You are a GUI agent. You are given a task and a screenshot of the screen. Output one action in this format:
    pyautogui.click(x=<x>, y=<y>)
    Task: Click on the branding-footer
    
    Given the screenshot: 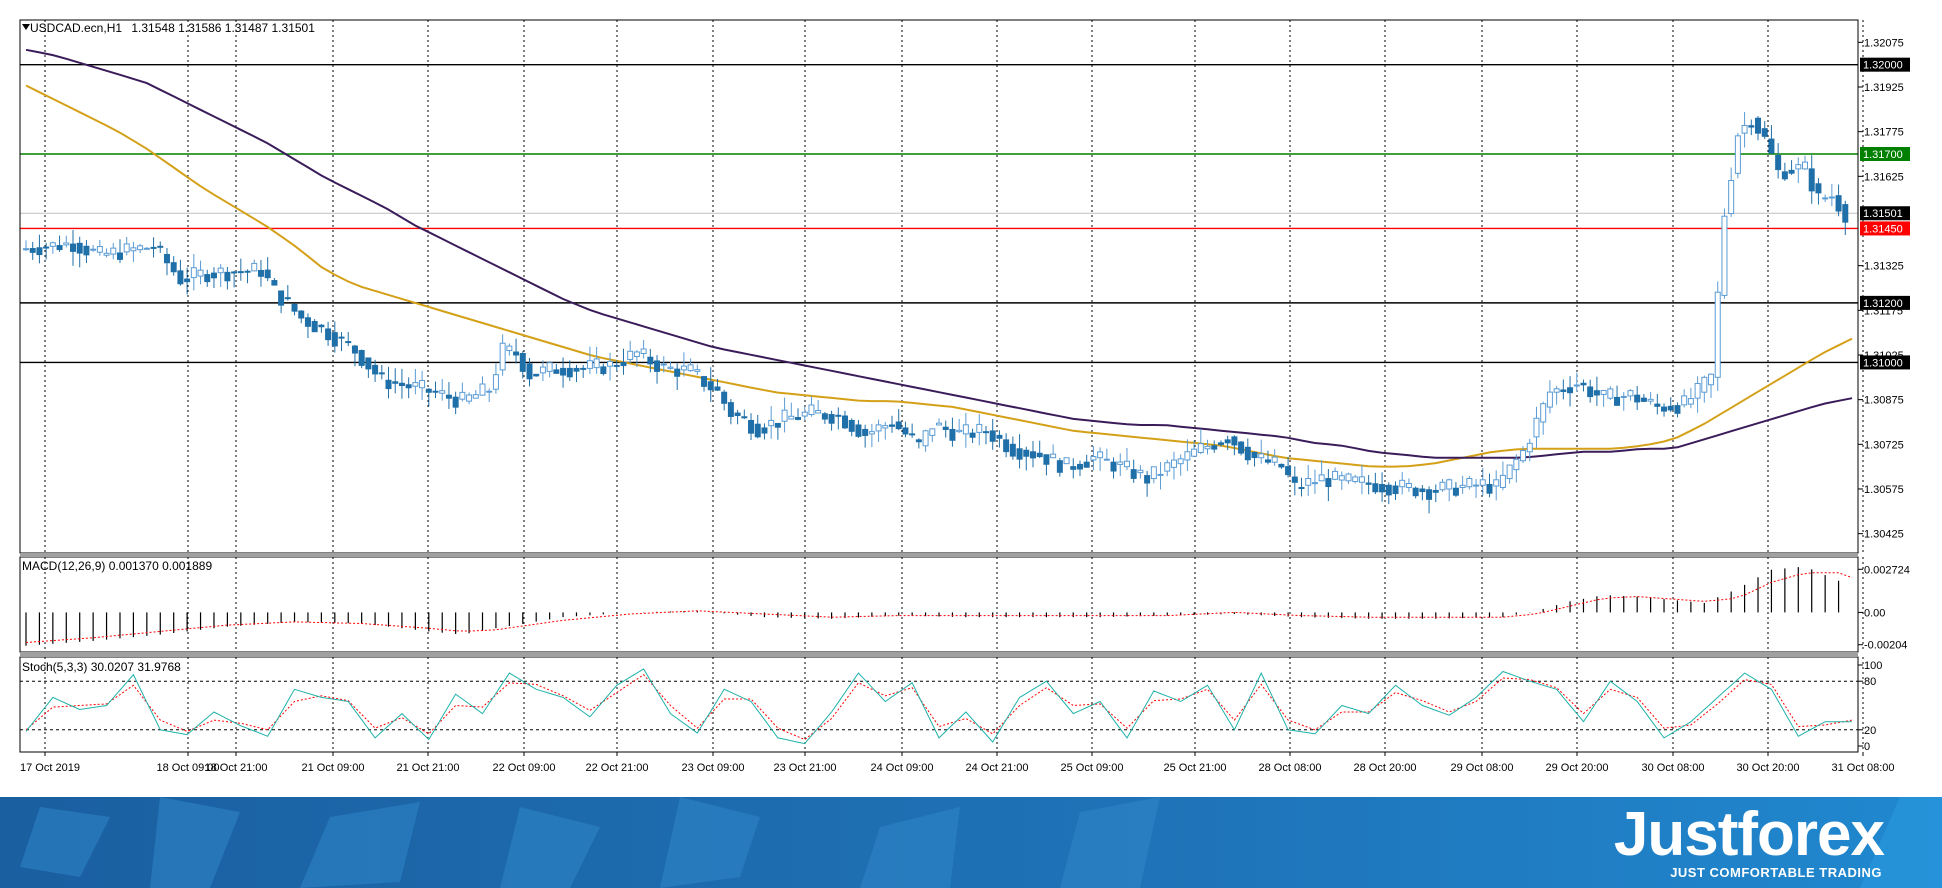 What is the action you would take?
    pyautogui.click(x=971, y=842)
    